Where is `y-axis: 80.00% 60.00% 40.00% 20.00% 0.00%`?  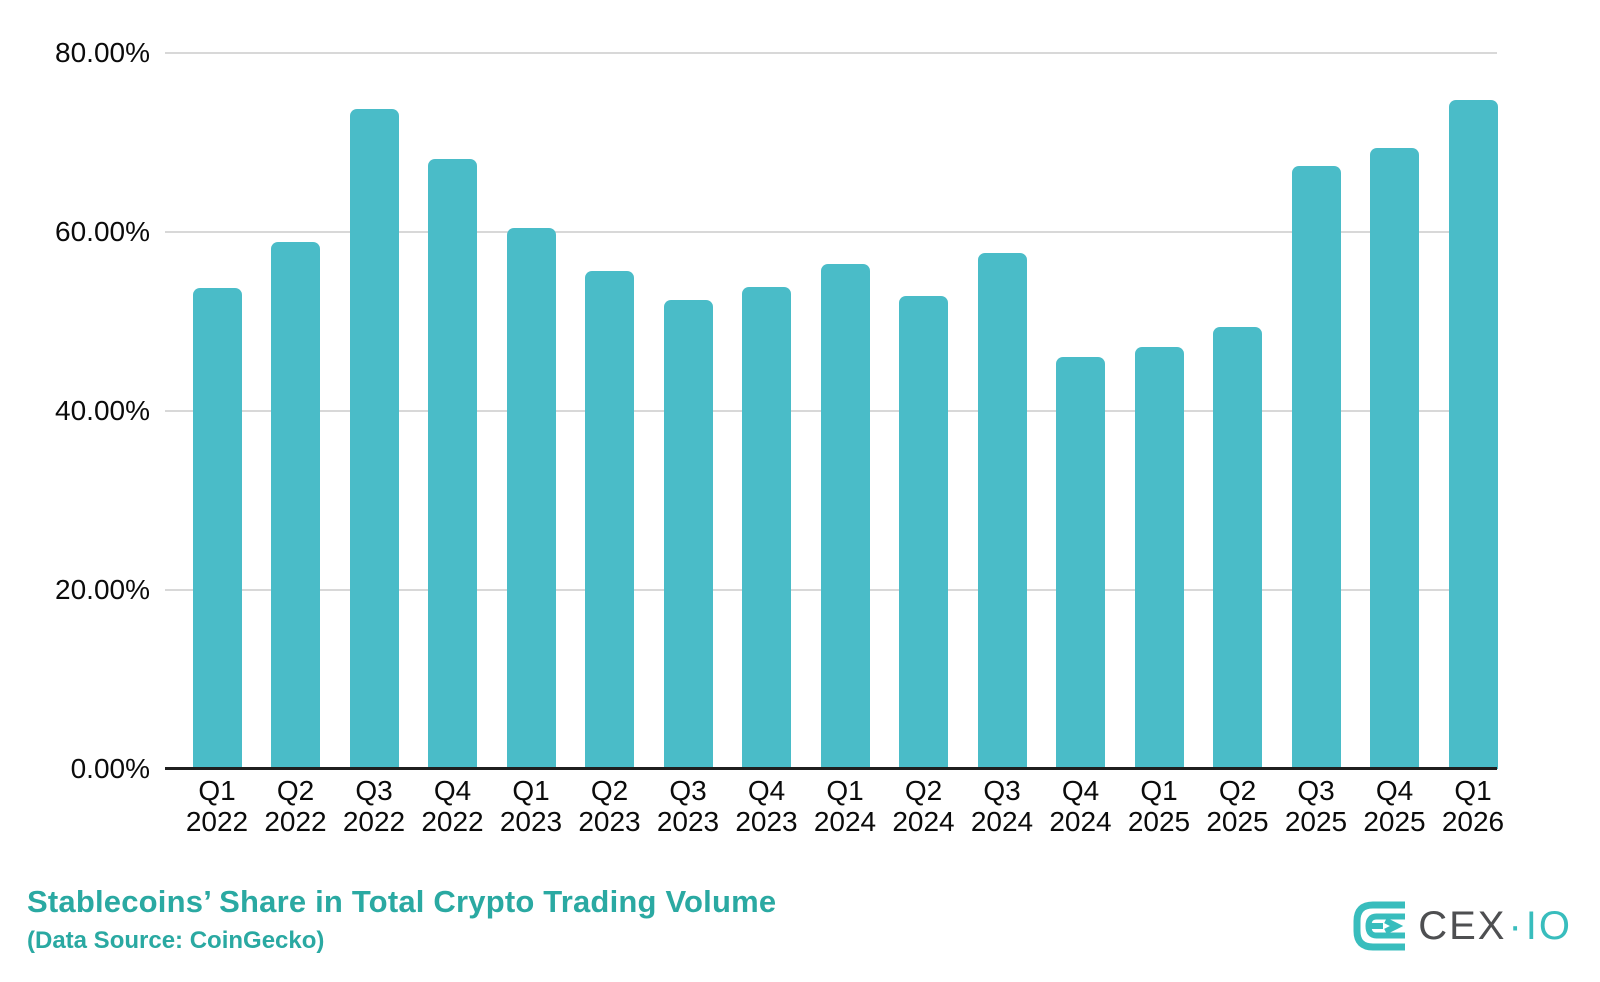 y-axis: 80.00% 60.00% 40.00% 20.00% 0.00% is located at coordinates (75, 410).